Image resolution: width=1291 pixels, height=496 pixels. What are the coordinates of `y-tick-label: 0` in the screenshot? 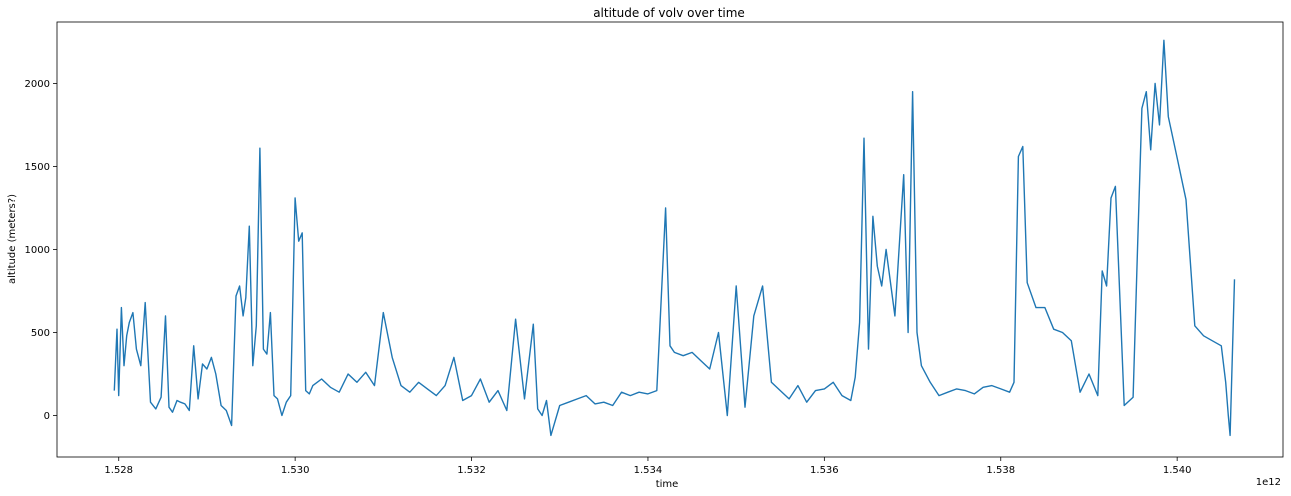 It's located at (47, 416).